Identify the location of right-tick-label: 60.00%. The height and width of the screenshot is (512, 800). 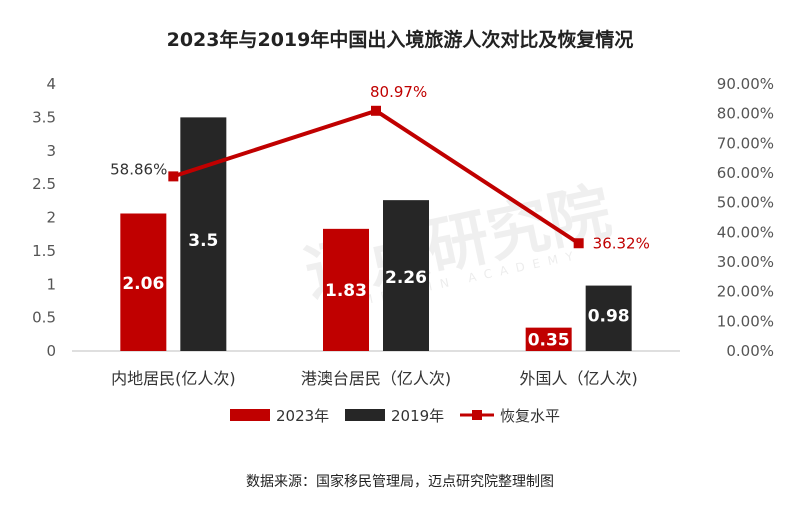
(745, 173).